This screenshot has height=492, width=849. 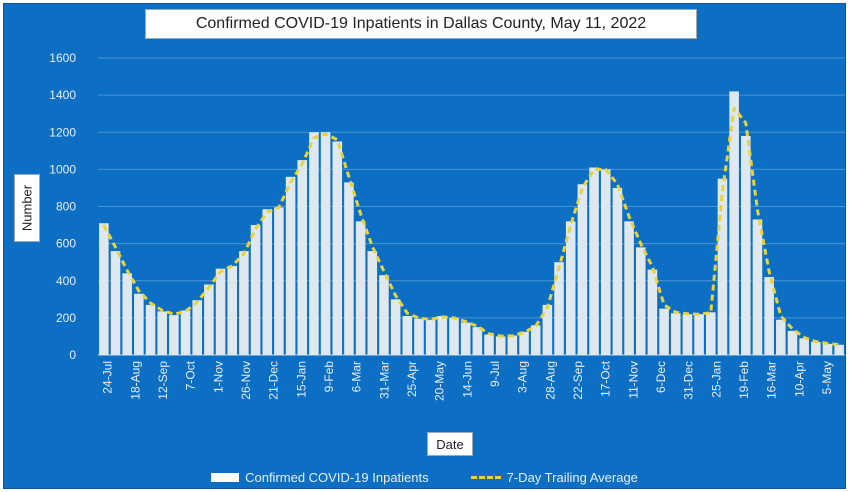 I want to click on legend-item-average: 7-Day Trailing Average, so click(x=554, y=477).